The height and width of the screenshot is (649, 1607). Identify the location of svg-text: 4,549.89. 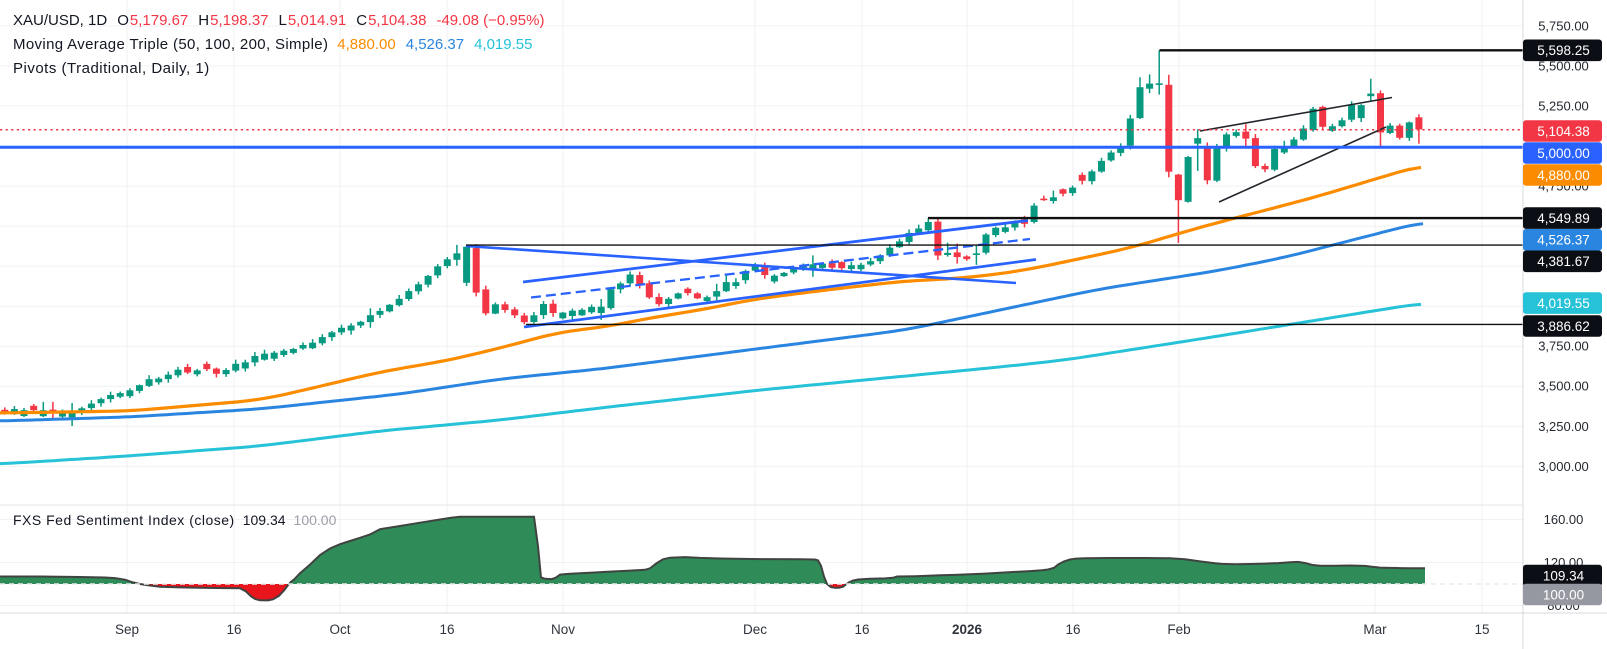
(1563, 218).